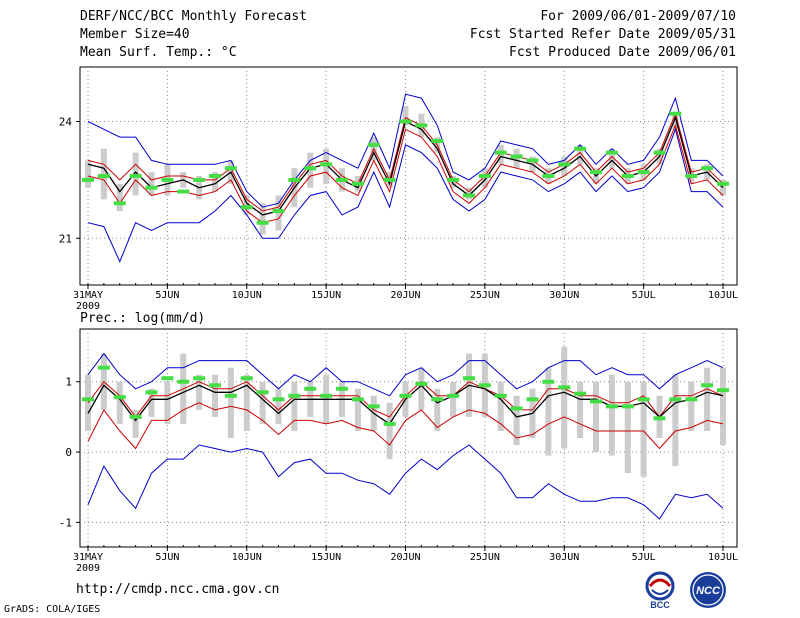 Image resolution: width=800 pixels, height=618 pixels. What do you see at coordinates (405, 482) in the screenshot?
I see `prec-line-min` at bounding box center [405, 482].